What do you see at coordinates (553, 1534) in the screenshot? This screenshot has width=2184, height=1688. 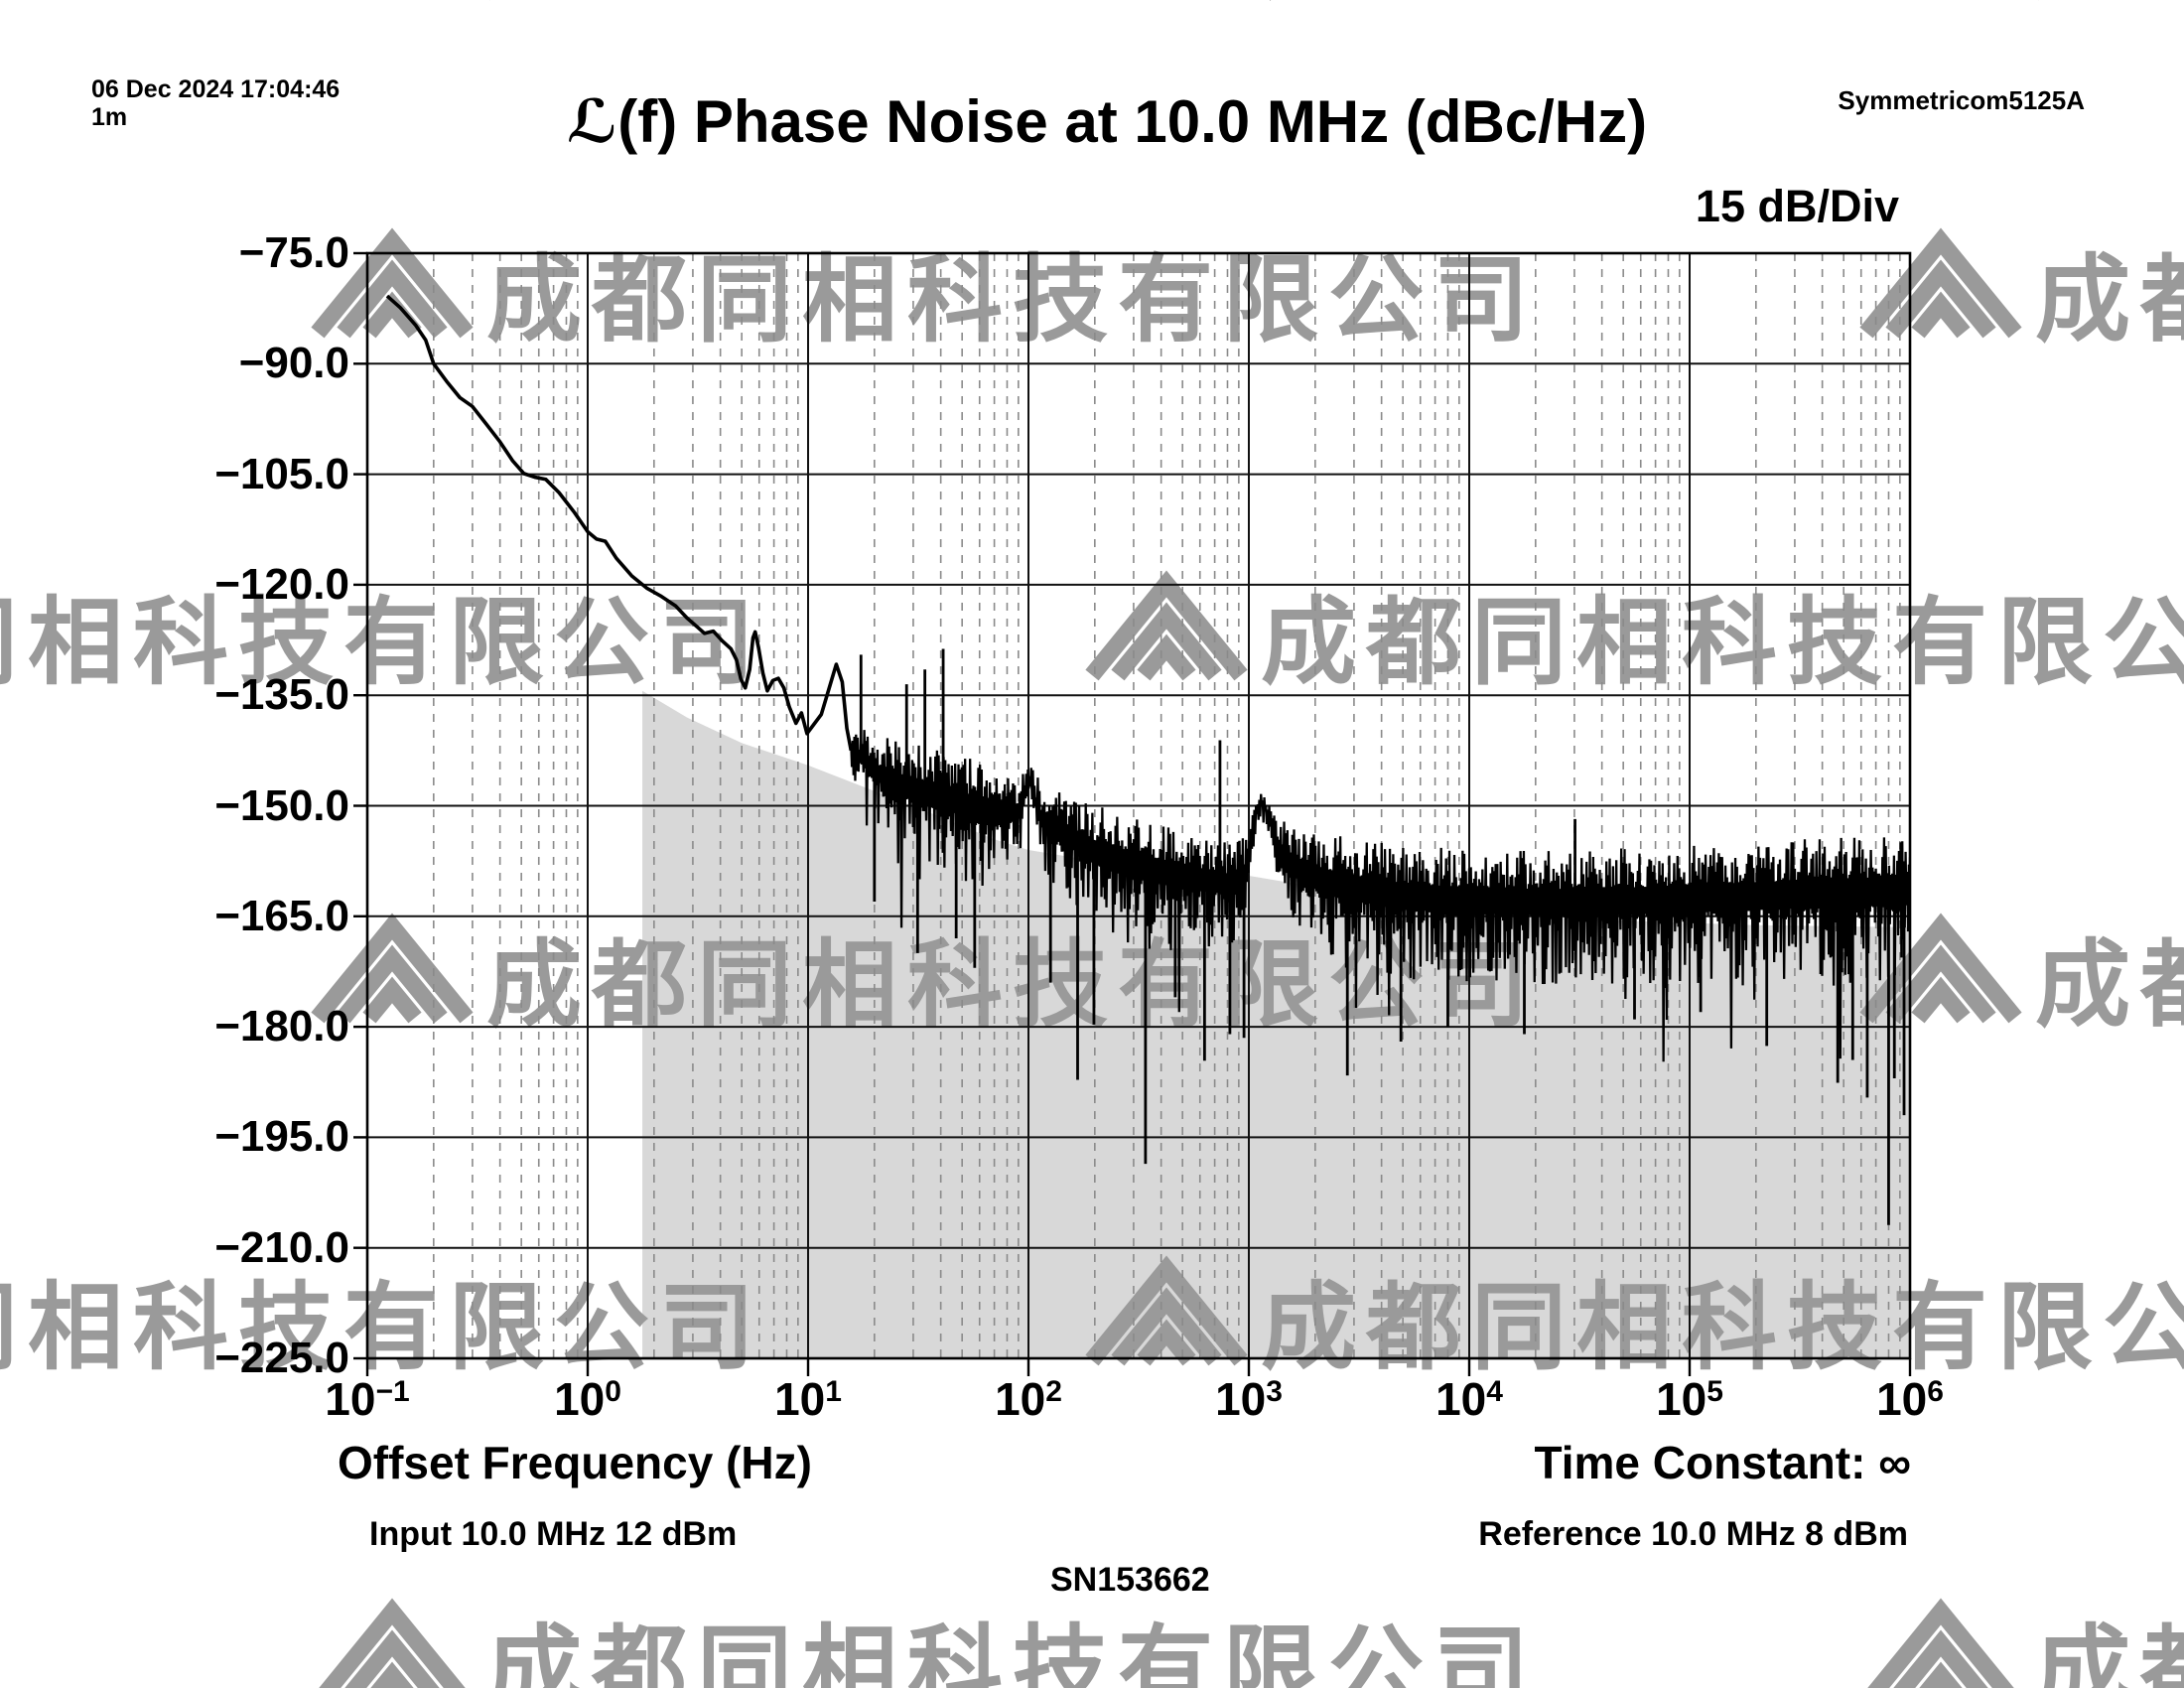 I see `input-signal-label: Input 10.0 MHz 12 dBm` at bounding box center [553, 1534].